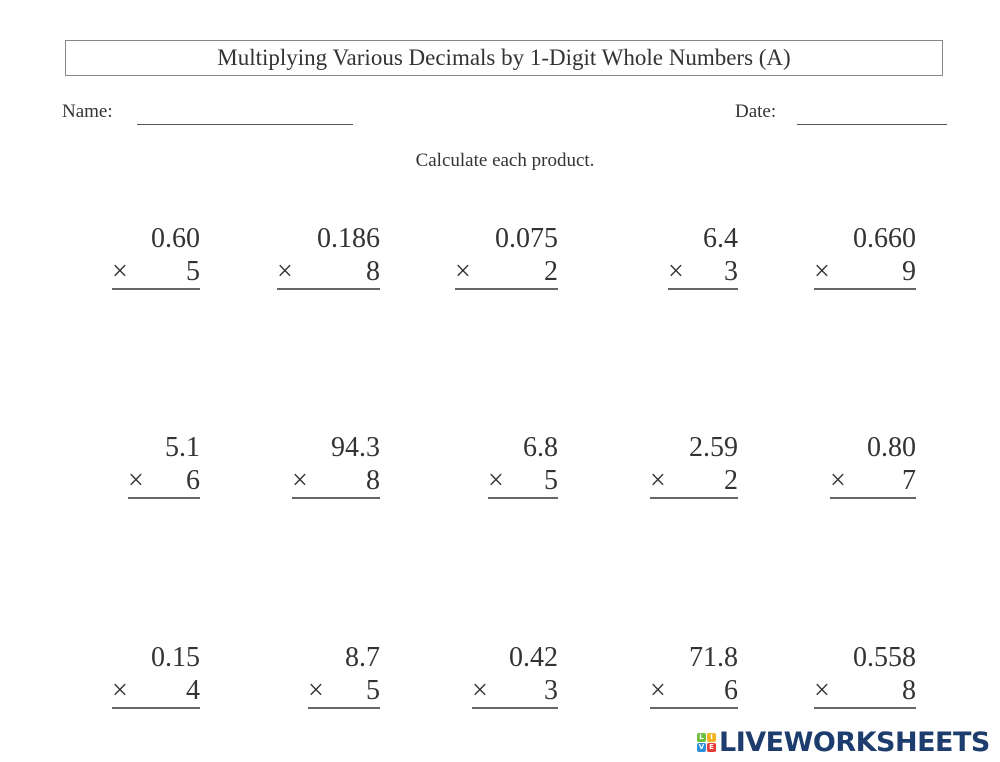 This screenshot has width=1000, height=762. I want to click on multiplicand: 0.15, so click(175, 657).